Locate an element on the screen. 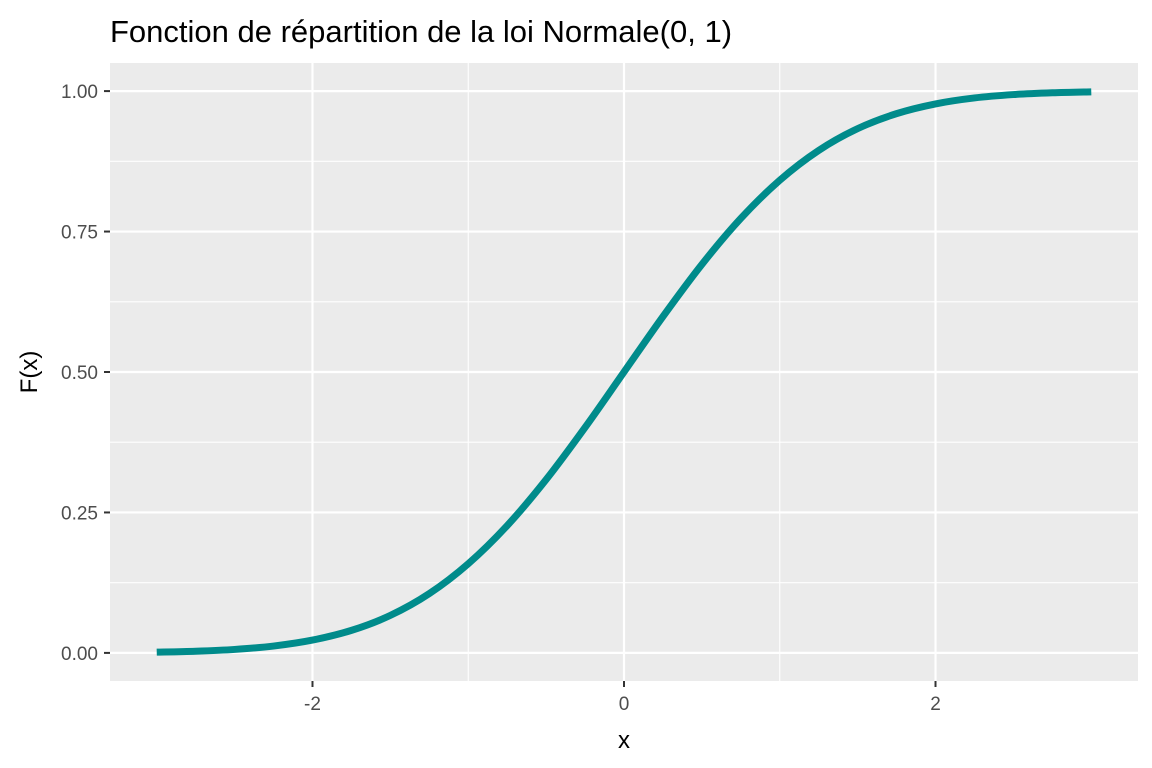 Image resolution: width=1152 pixels, height=768 pixels. y-tick-label: 1.00 is located at coordinates (79, 92).